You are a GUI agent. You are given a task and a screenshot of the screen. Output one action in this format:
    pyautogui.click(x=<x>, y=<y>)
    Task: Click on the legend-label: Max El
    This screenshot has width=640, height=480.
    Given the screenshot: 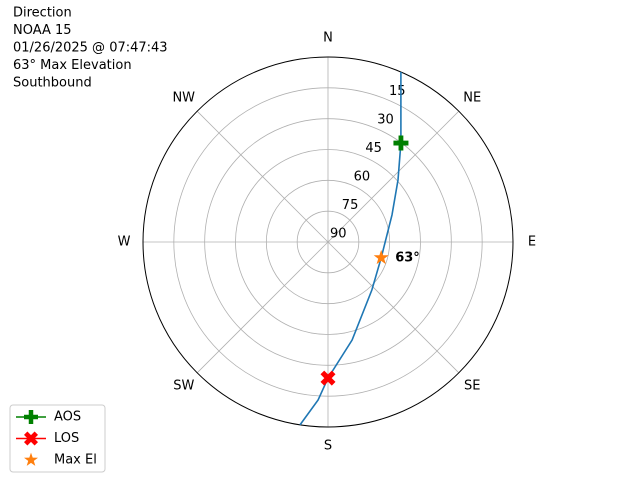 What is the action you would take?
    pyautogui.click(x=75, y=460)
    